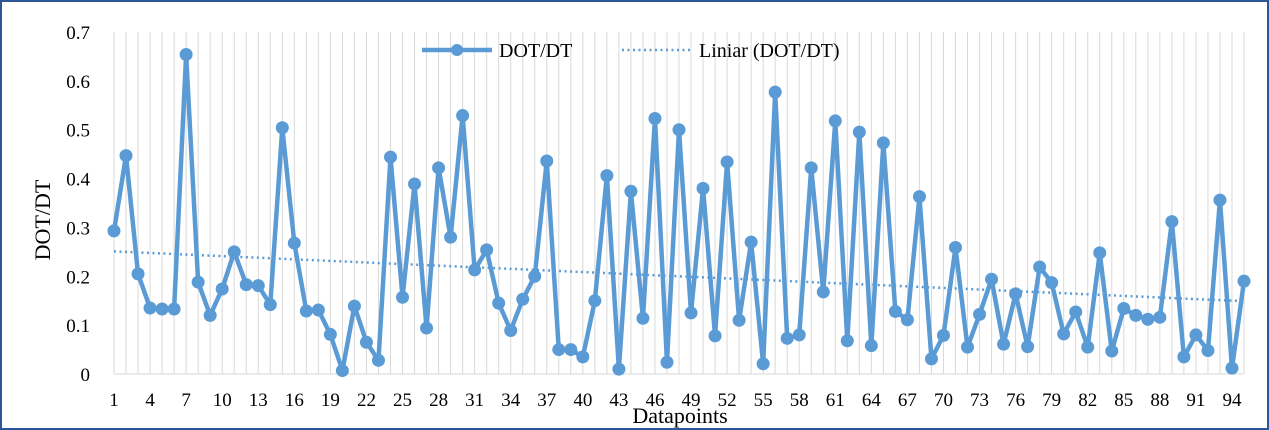  I want to click on legend-trend-label: Liniar (DOT/DT), so click(769, 51).